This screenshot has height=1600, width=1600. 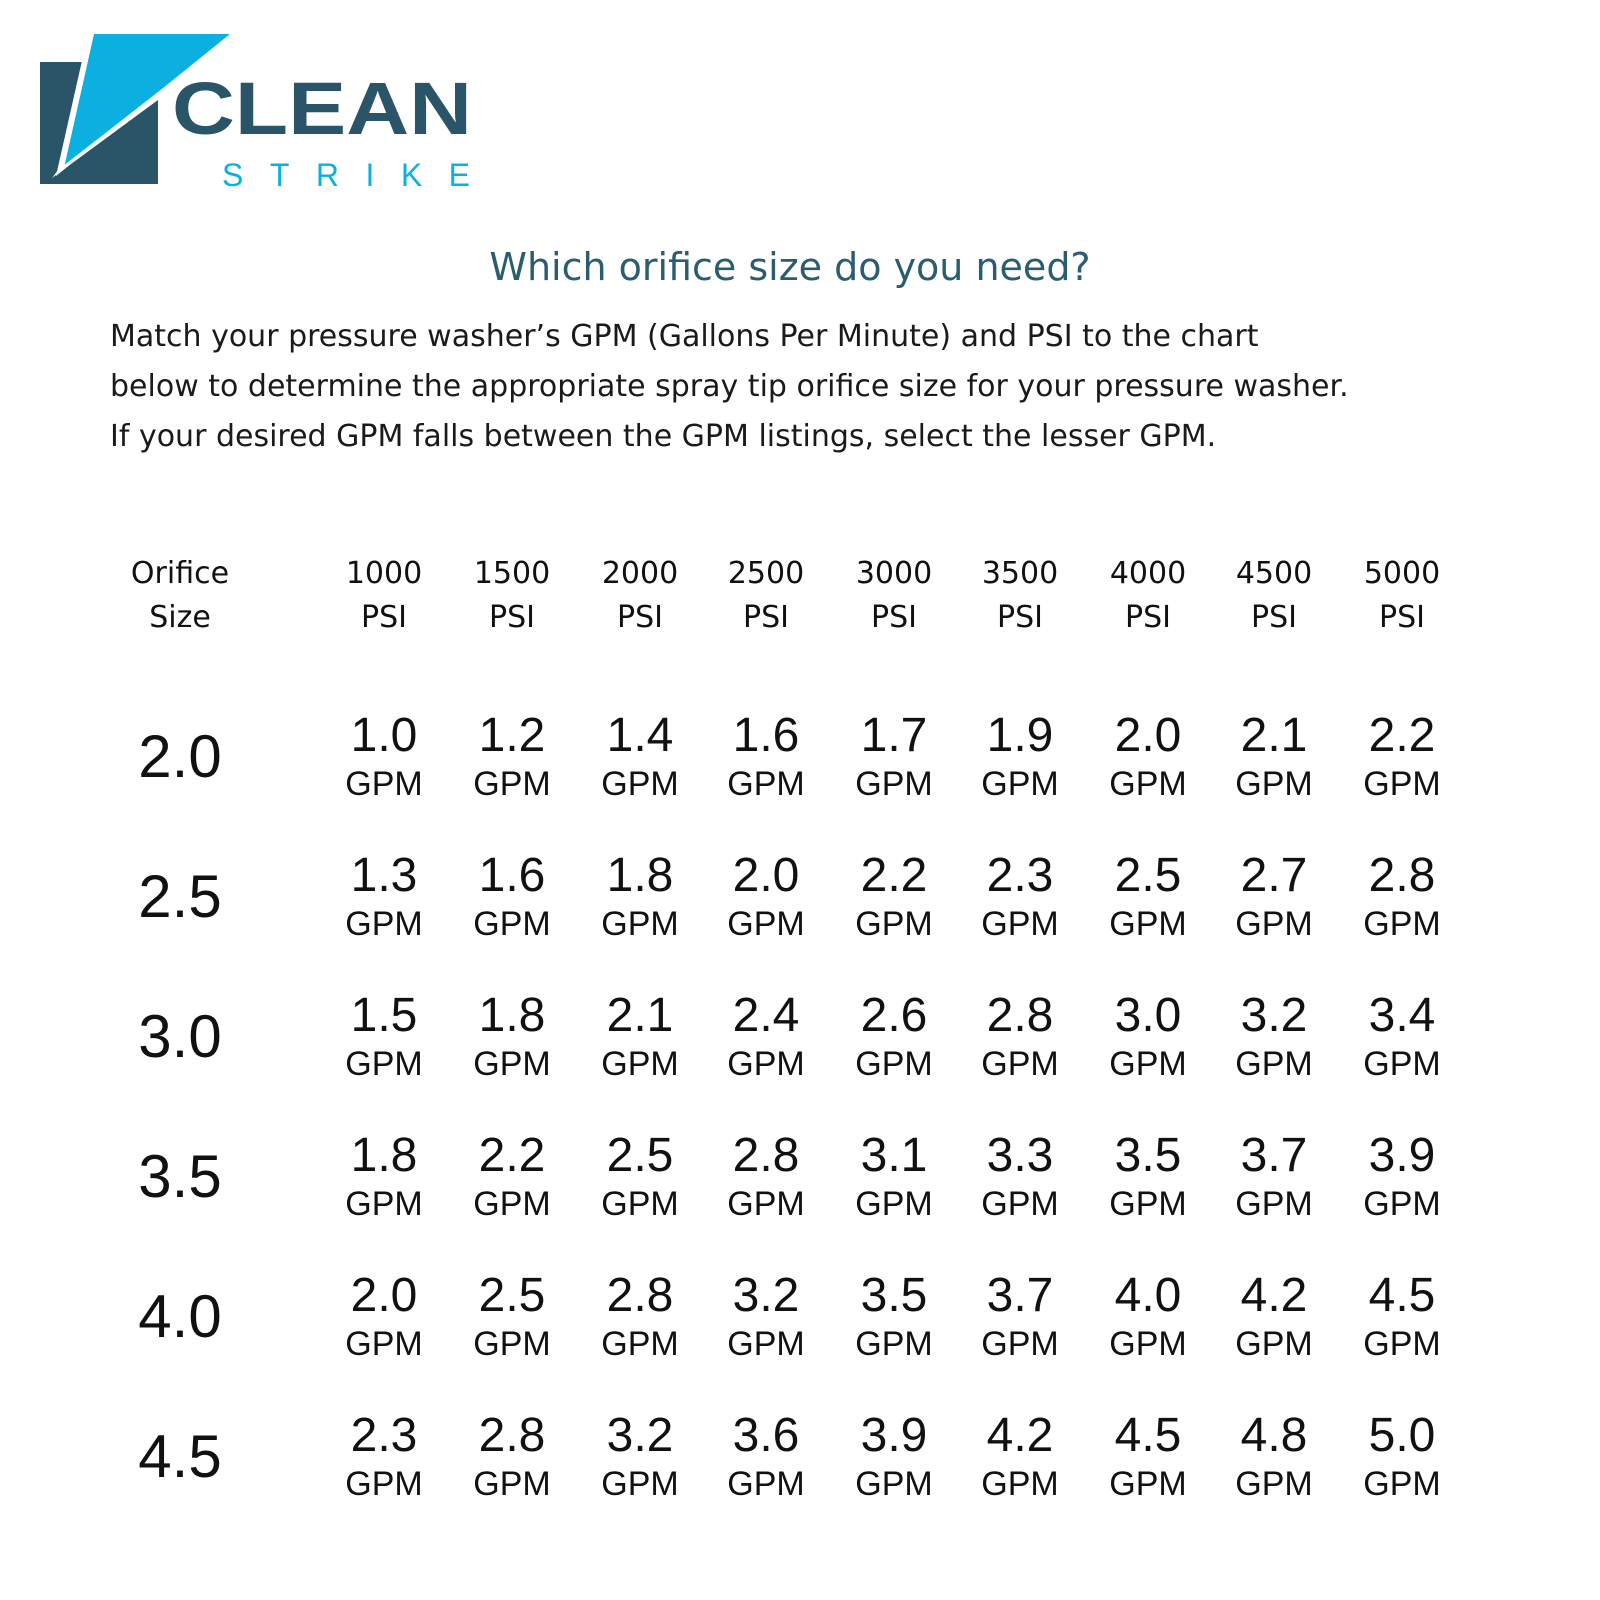 I want to click on gpm-value: 2.0, so click(x=384, y=1295).